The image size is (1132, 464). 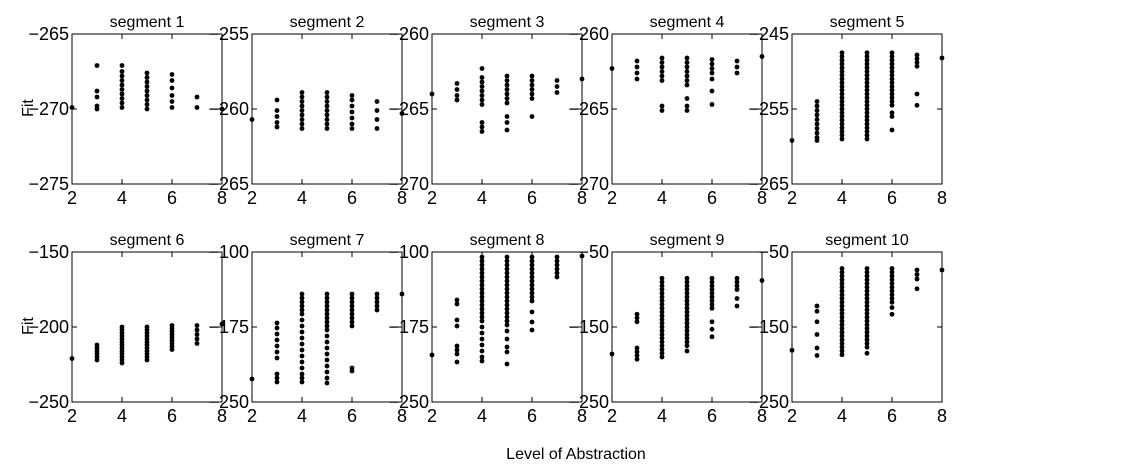 I want to click on plot-area-frame, so click(x=507, y=109).